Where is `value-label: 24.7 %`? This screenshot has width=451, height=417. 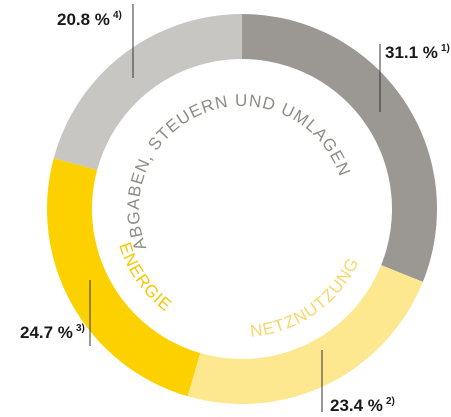 value-label: 24.7 % is located at coordinates (46, 332).